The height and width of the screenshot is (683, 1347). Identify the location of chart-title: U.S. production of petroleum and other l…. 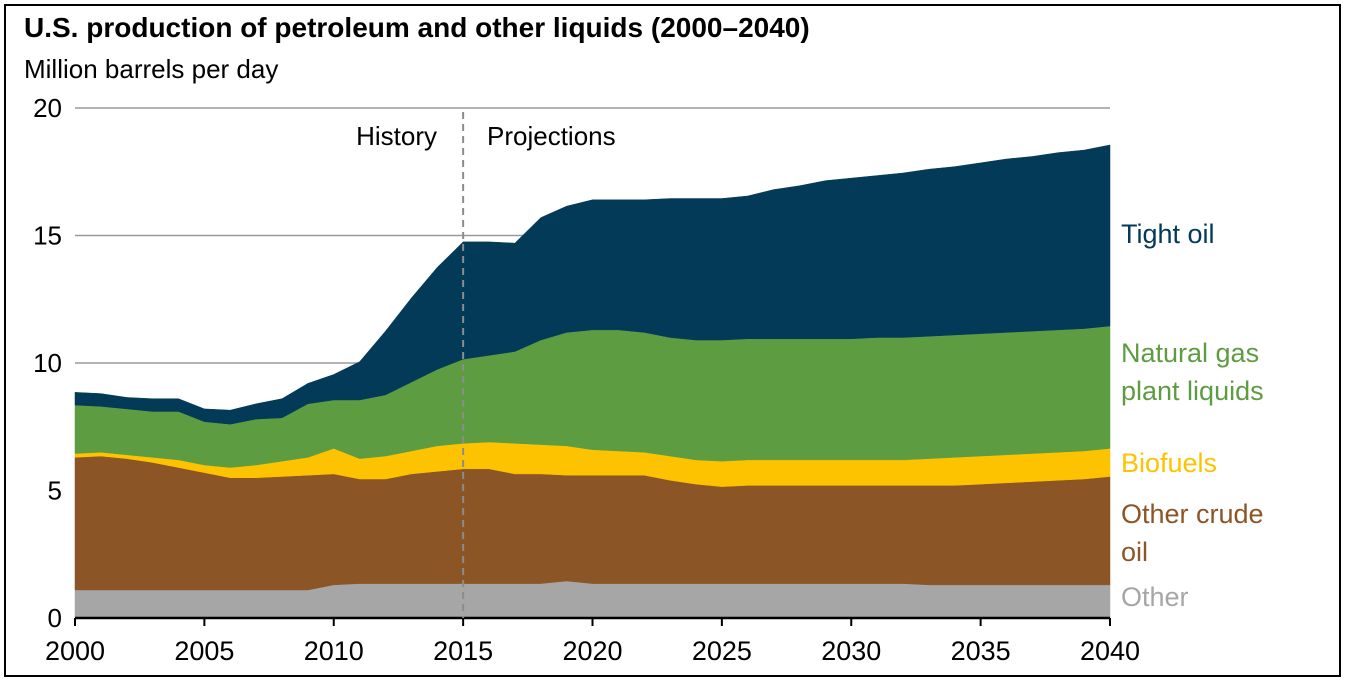
(417, 27).